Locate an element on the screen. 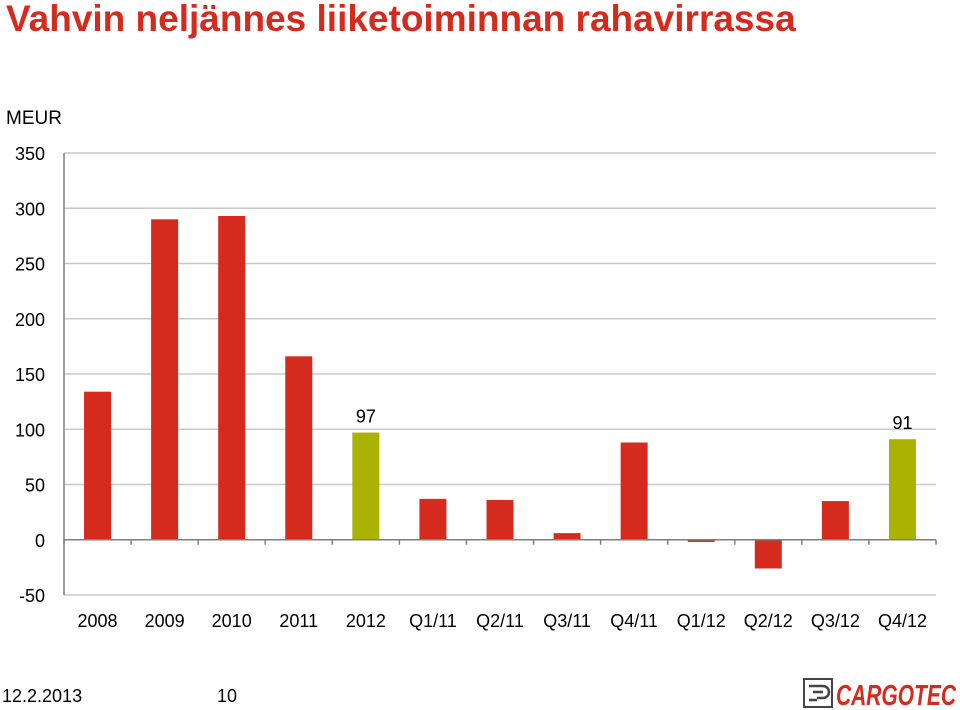 The image size is (960, 710). x-tick-label: 2009 is located at coordinates (165, 621).